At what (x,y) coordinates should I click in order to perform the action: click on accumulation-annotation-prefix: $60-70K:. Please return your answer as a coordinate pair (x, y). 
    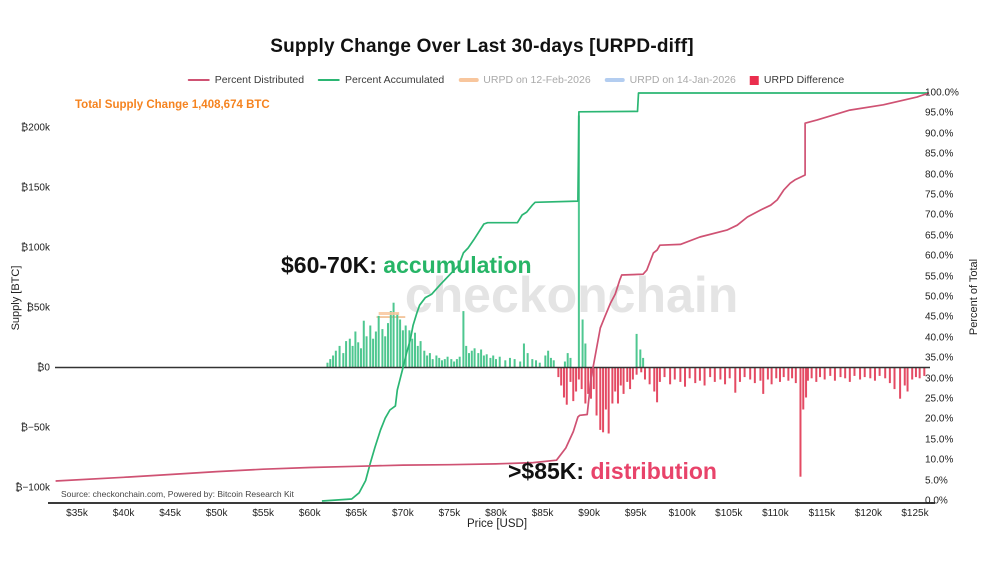
    Looking at the image, I should click on (329, 265).